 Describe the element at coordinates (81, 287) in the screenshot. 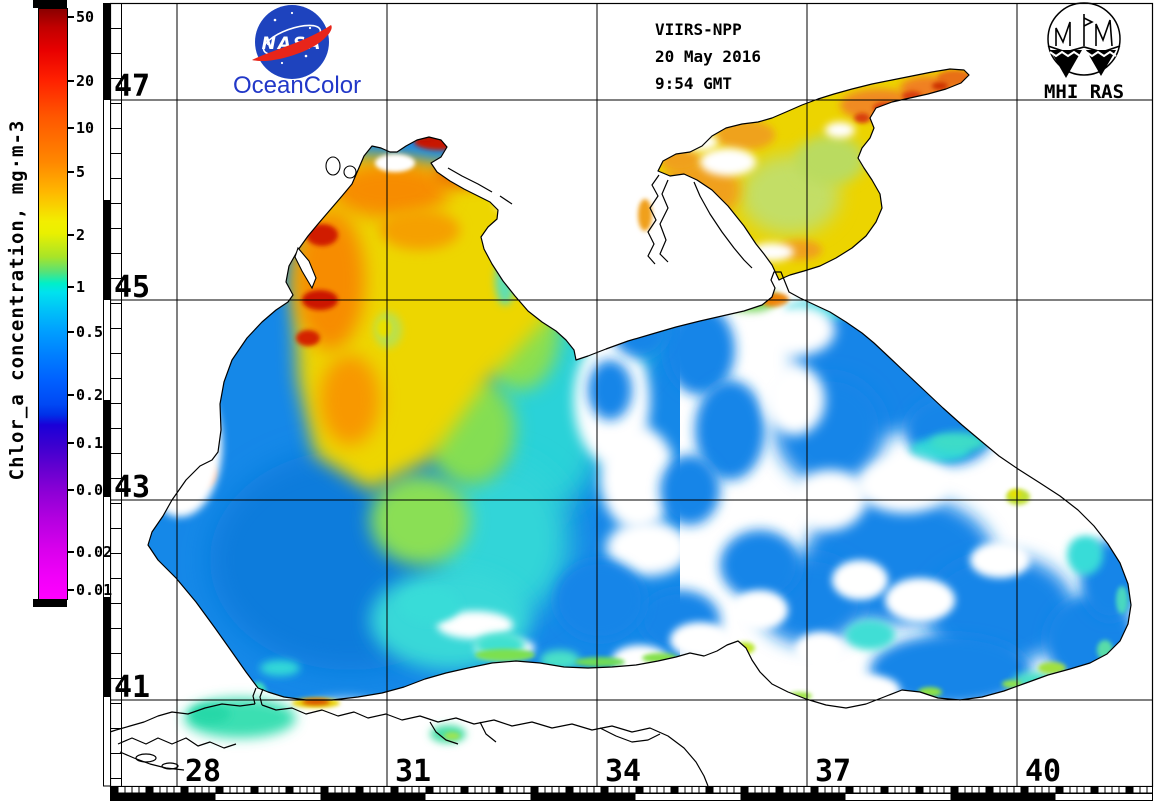

I see `colorbar-tick-label: 1` at that location.